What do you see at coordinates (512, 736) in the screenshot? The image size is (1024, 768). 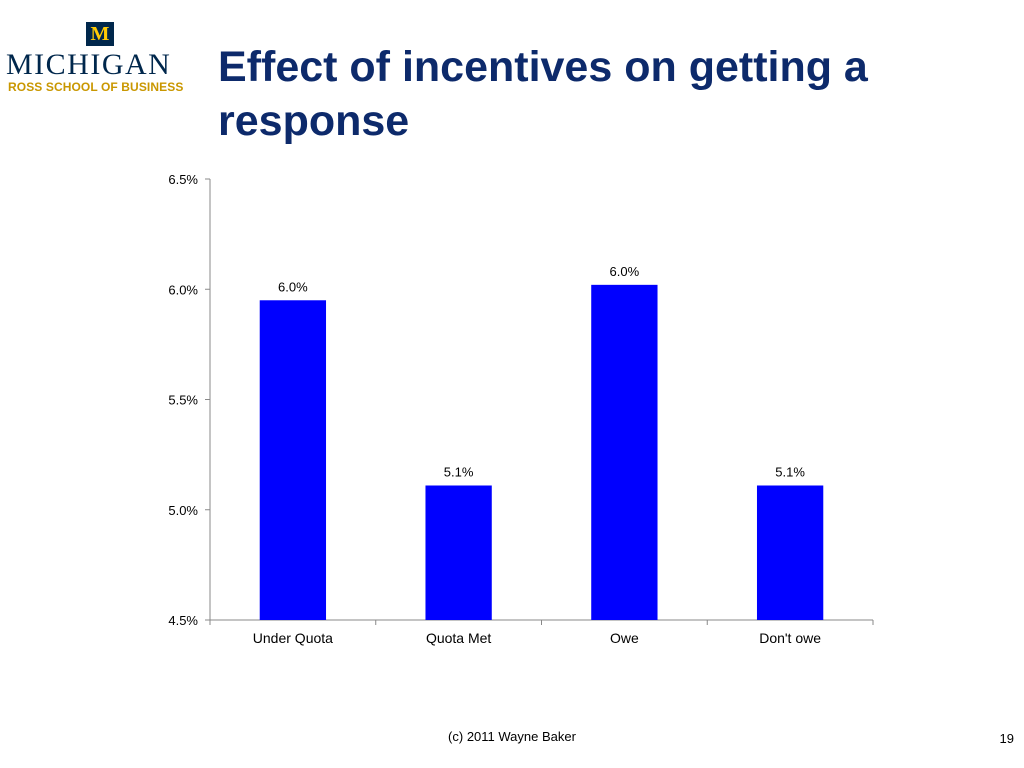 I see `footer-copyright: (c) 2011 Wayne Baker` at bounding box center [512, 736].